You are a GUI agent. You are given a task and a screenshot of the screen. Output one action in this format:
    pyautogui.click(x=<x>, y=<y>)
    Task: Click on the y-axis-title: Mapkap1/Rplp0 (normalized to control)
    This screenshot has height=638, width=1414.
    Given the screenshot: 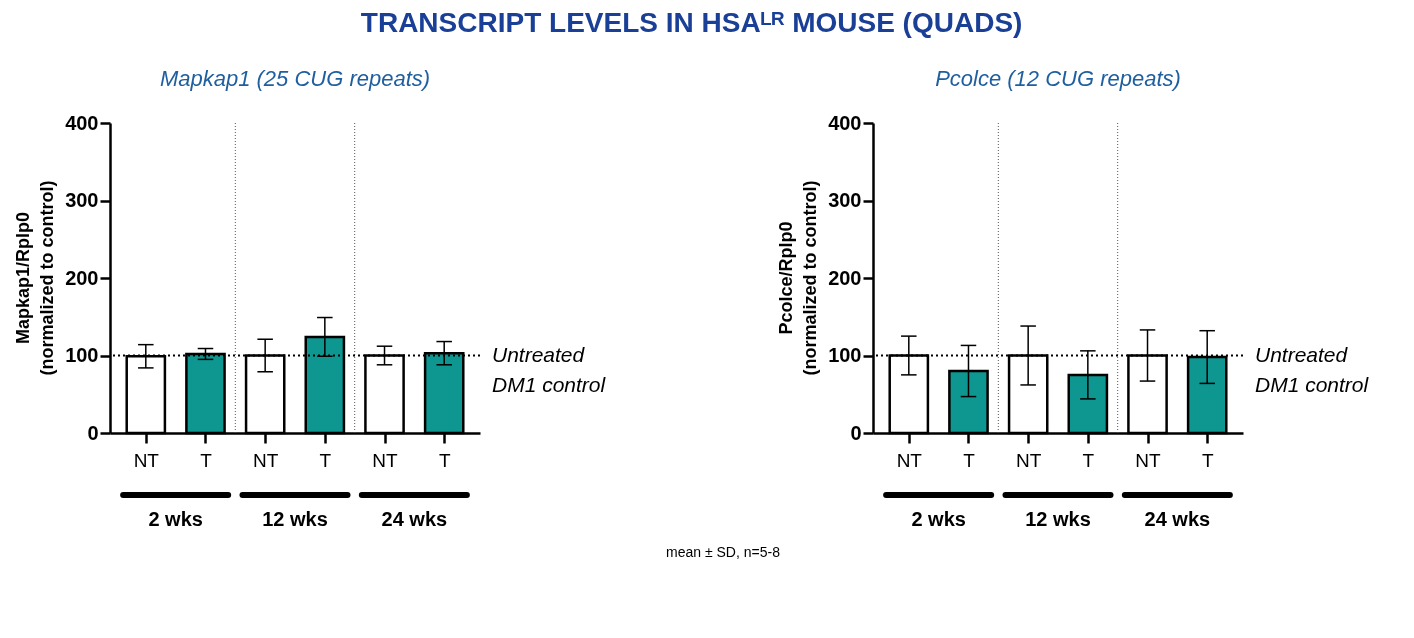 What is the action you would take?
    pyautogui.click(x=35, y=278)
    